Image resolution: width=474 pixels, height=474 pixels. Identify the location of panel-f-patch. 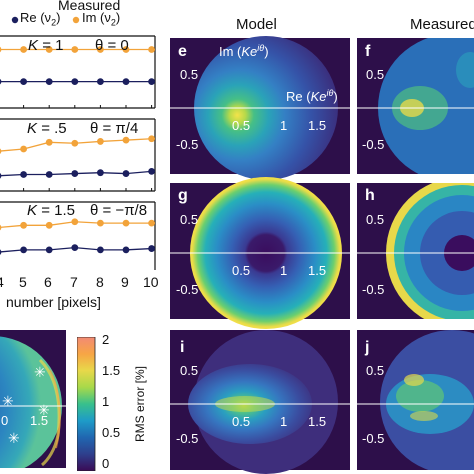
(465, 70).